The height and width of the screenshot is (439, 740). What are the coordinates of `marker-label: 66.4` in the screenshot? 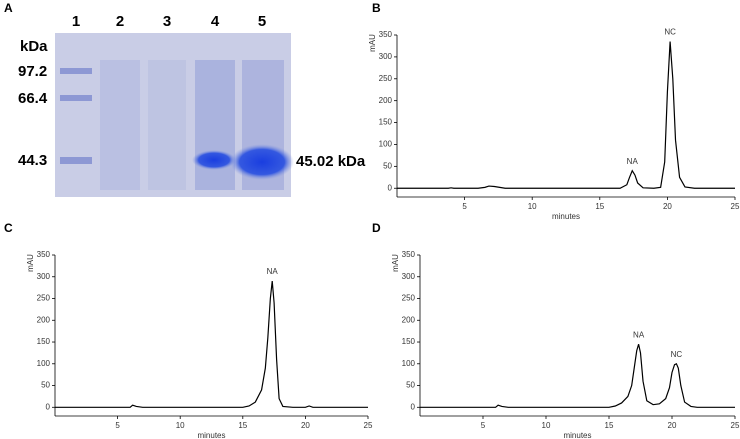 It's located at (33, 98).